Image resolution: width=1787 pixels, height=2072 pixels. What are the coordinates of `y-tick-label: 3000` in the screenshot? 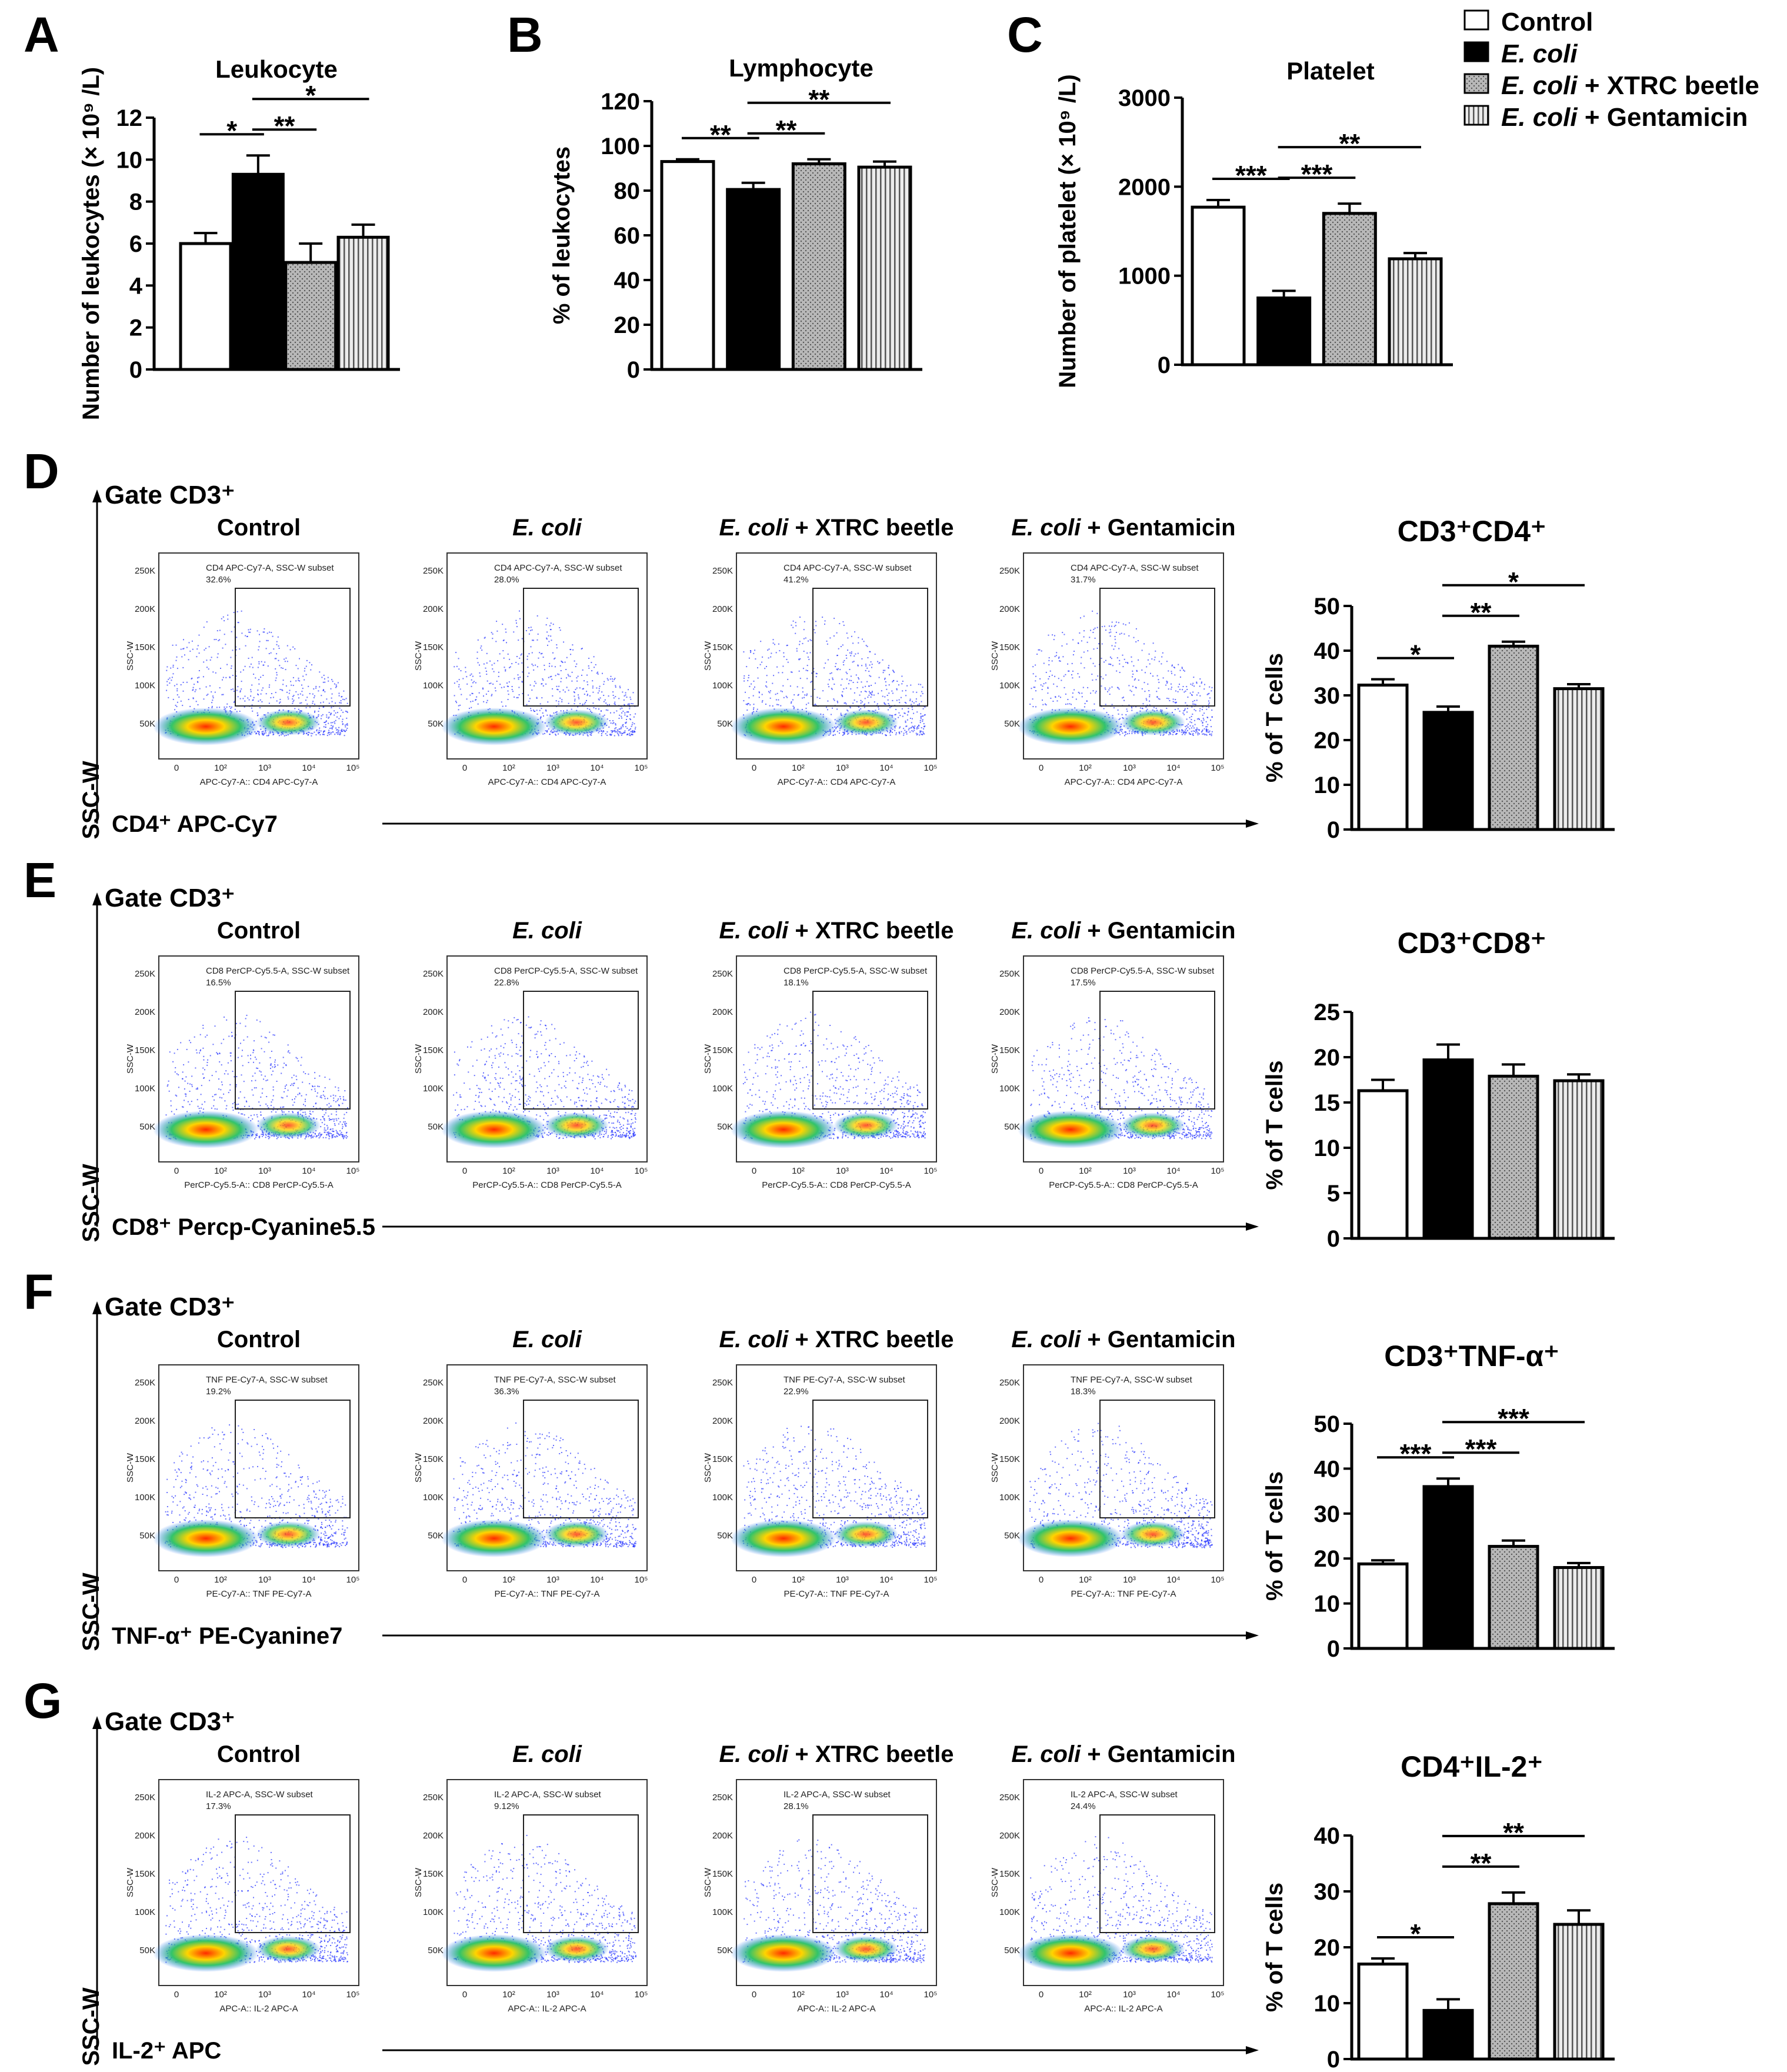 It's located at (1144, 98).